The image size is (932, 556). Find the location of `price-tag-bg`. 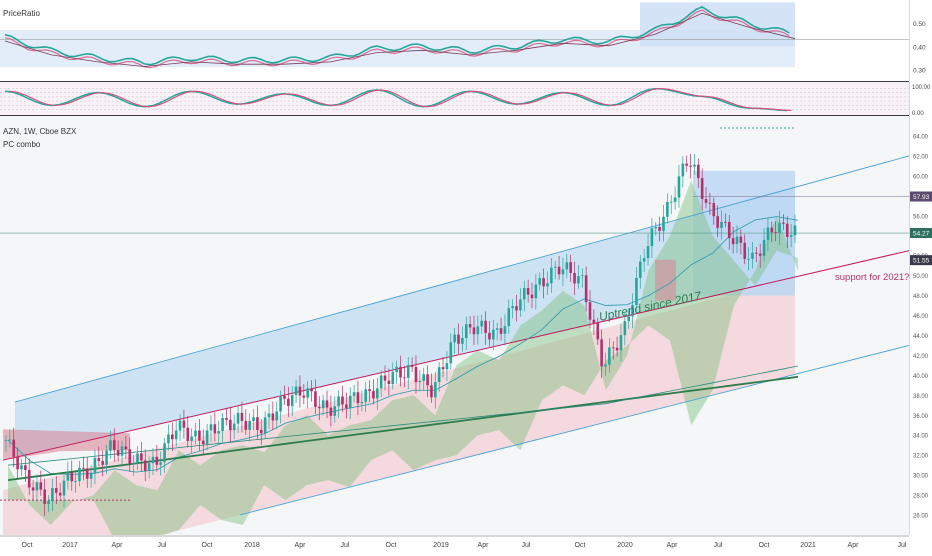

price-tag-bg is located at coordinates (921, 196).